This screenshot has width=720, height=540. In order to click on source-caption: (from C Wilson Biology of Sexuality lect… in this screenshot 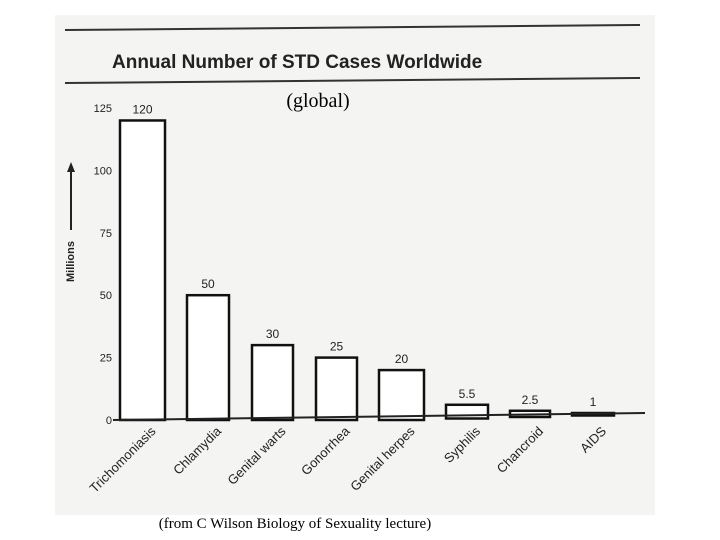, I will do `click(295, 524)`.